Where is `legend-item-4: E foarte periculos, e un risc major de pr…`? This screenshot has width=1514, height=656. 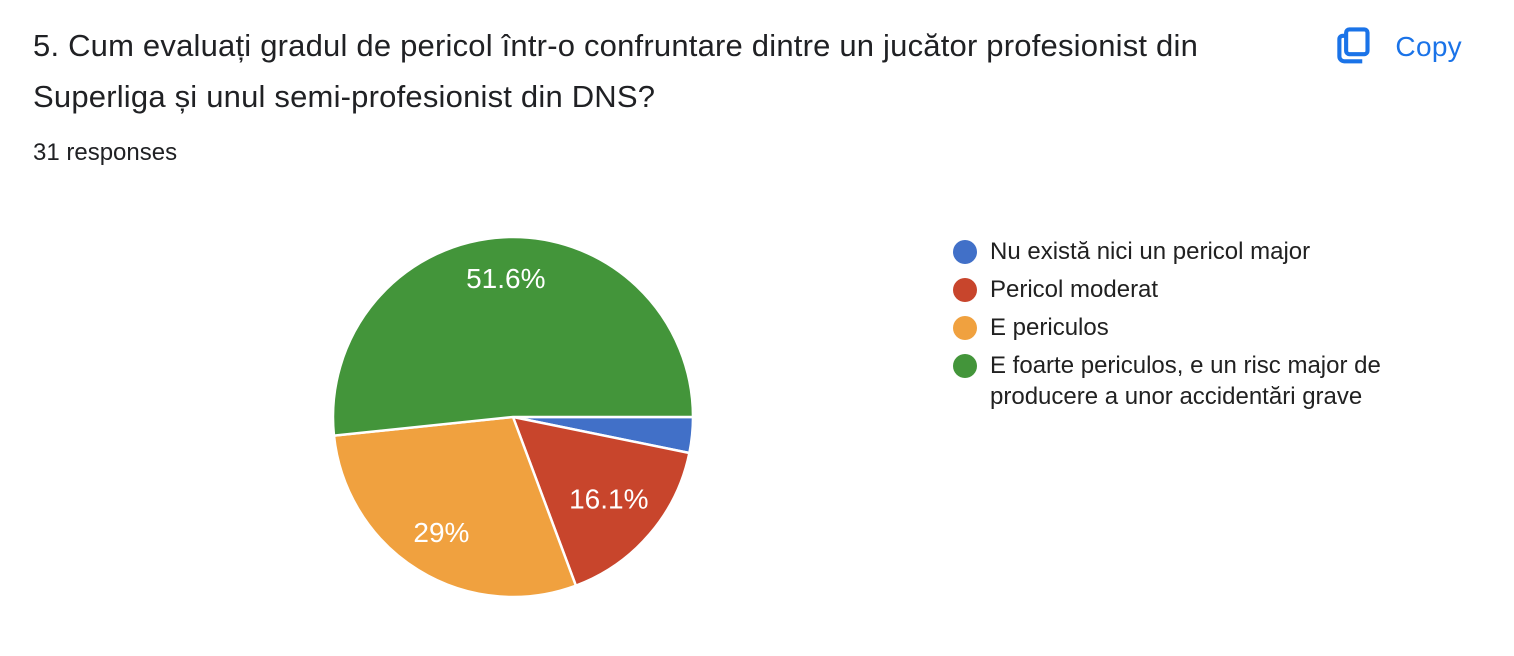 legend-item-4: E foarte periculos, e un risc major de pr… is located at coordinates (1175, 381).